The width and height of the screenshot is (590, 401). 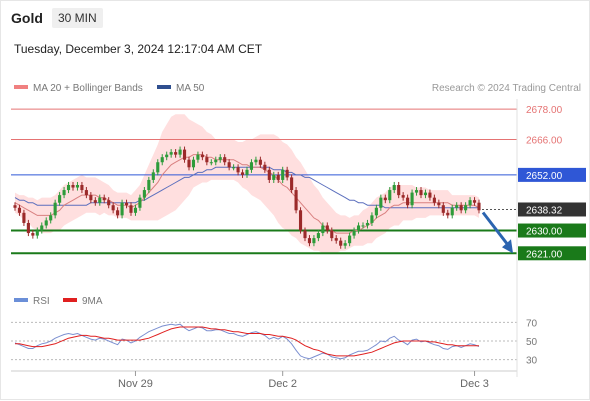 I want to click on level-tag-2652.00, so click(x=552, y=174).